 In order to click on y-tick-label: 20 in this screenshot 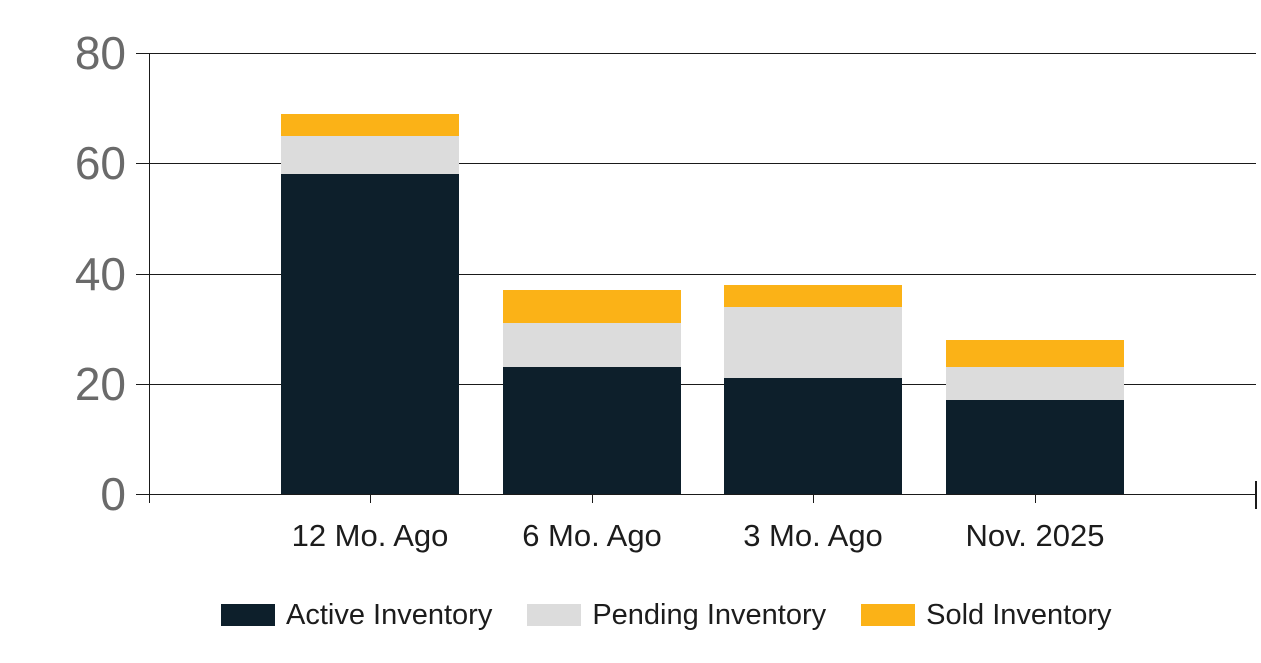, I will do `click(100, 384)`.